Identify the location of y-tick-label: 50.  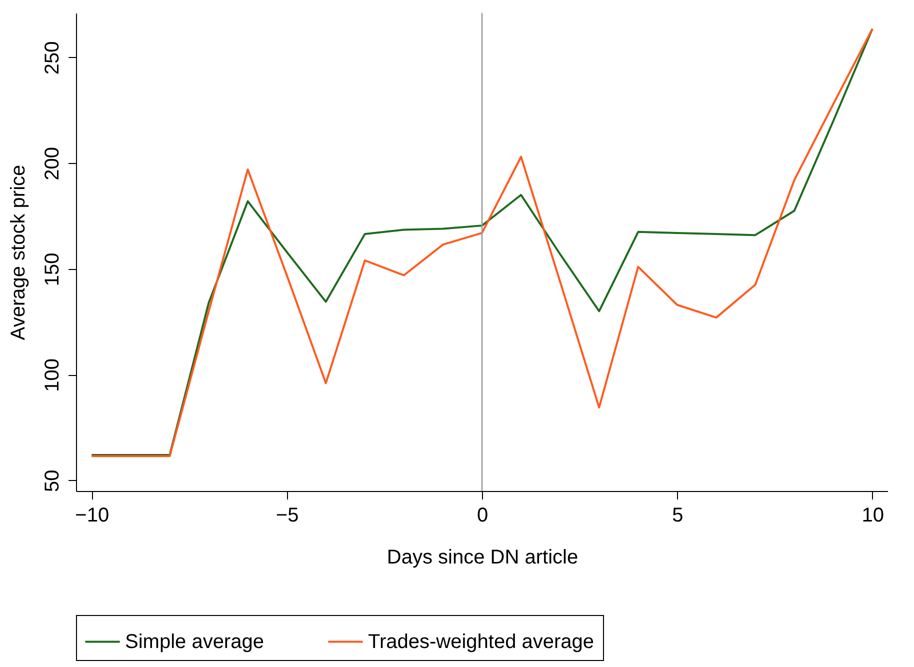
(53, 481).